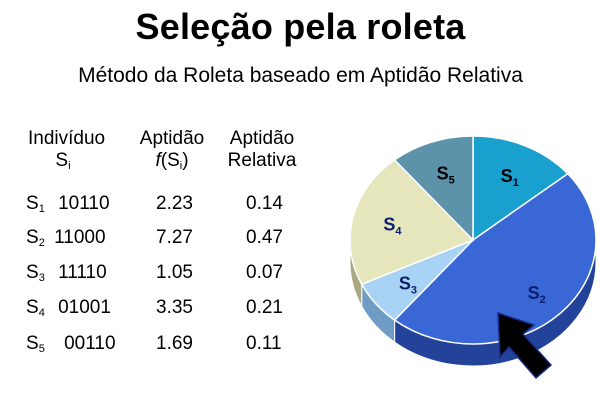 This screenshot has height=403, width=601. What do you see at coordinates (174, 272) in the screenshot?
I see `row-fitness: 1.05` at bounding box center [174, 272].